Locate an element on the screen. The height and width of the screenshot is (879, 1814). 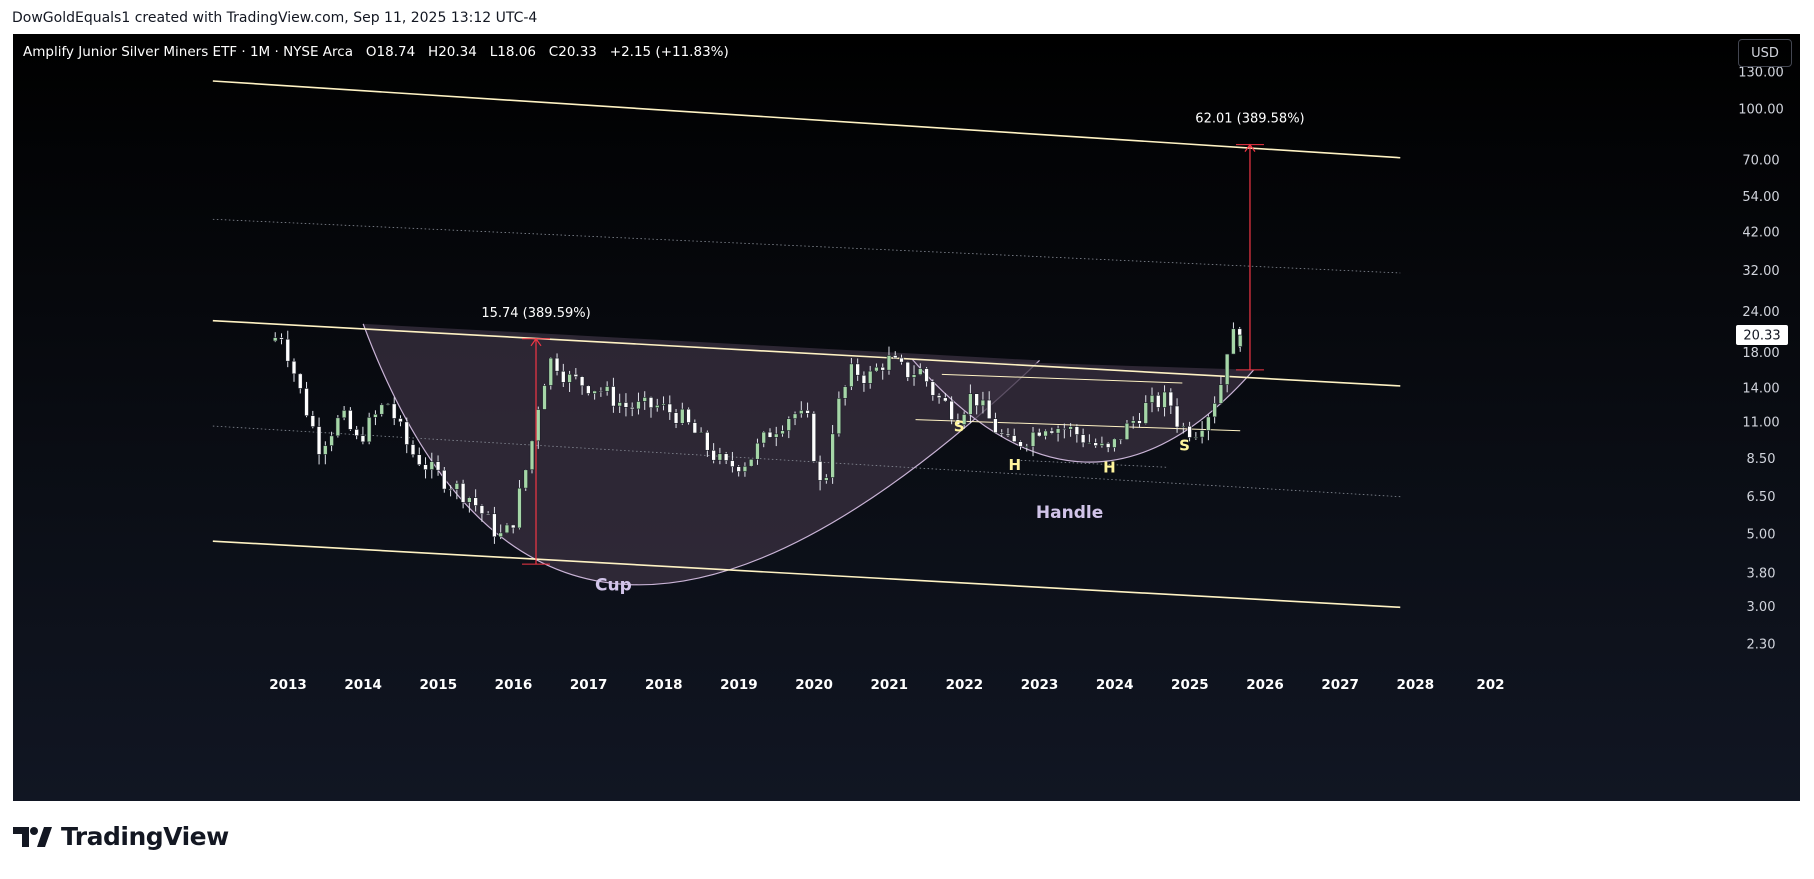
time-tick-label: 2022 is located at coordinates (965, 685).